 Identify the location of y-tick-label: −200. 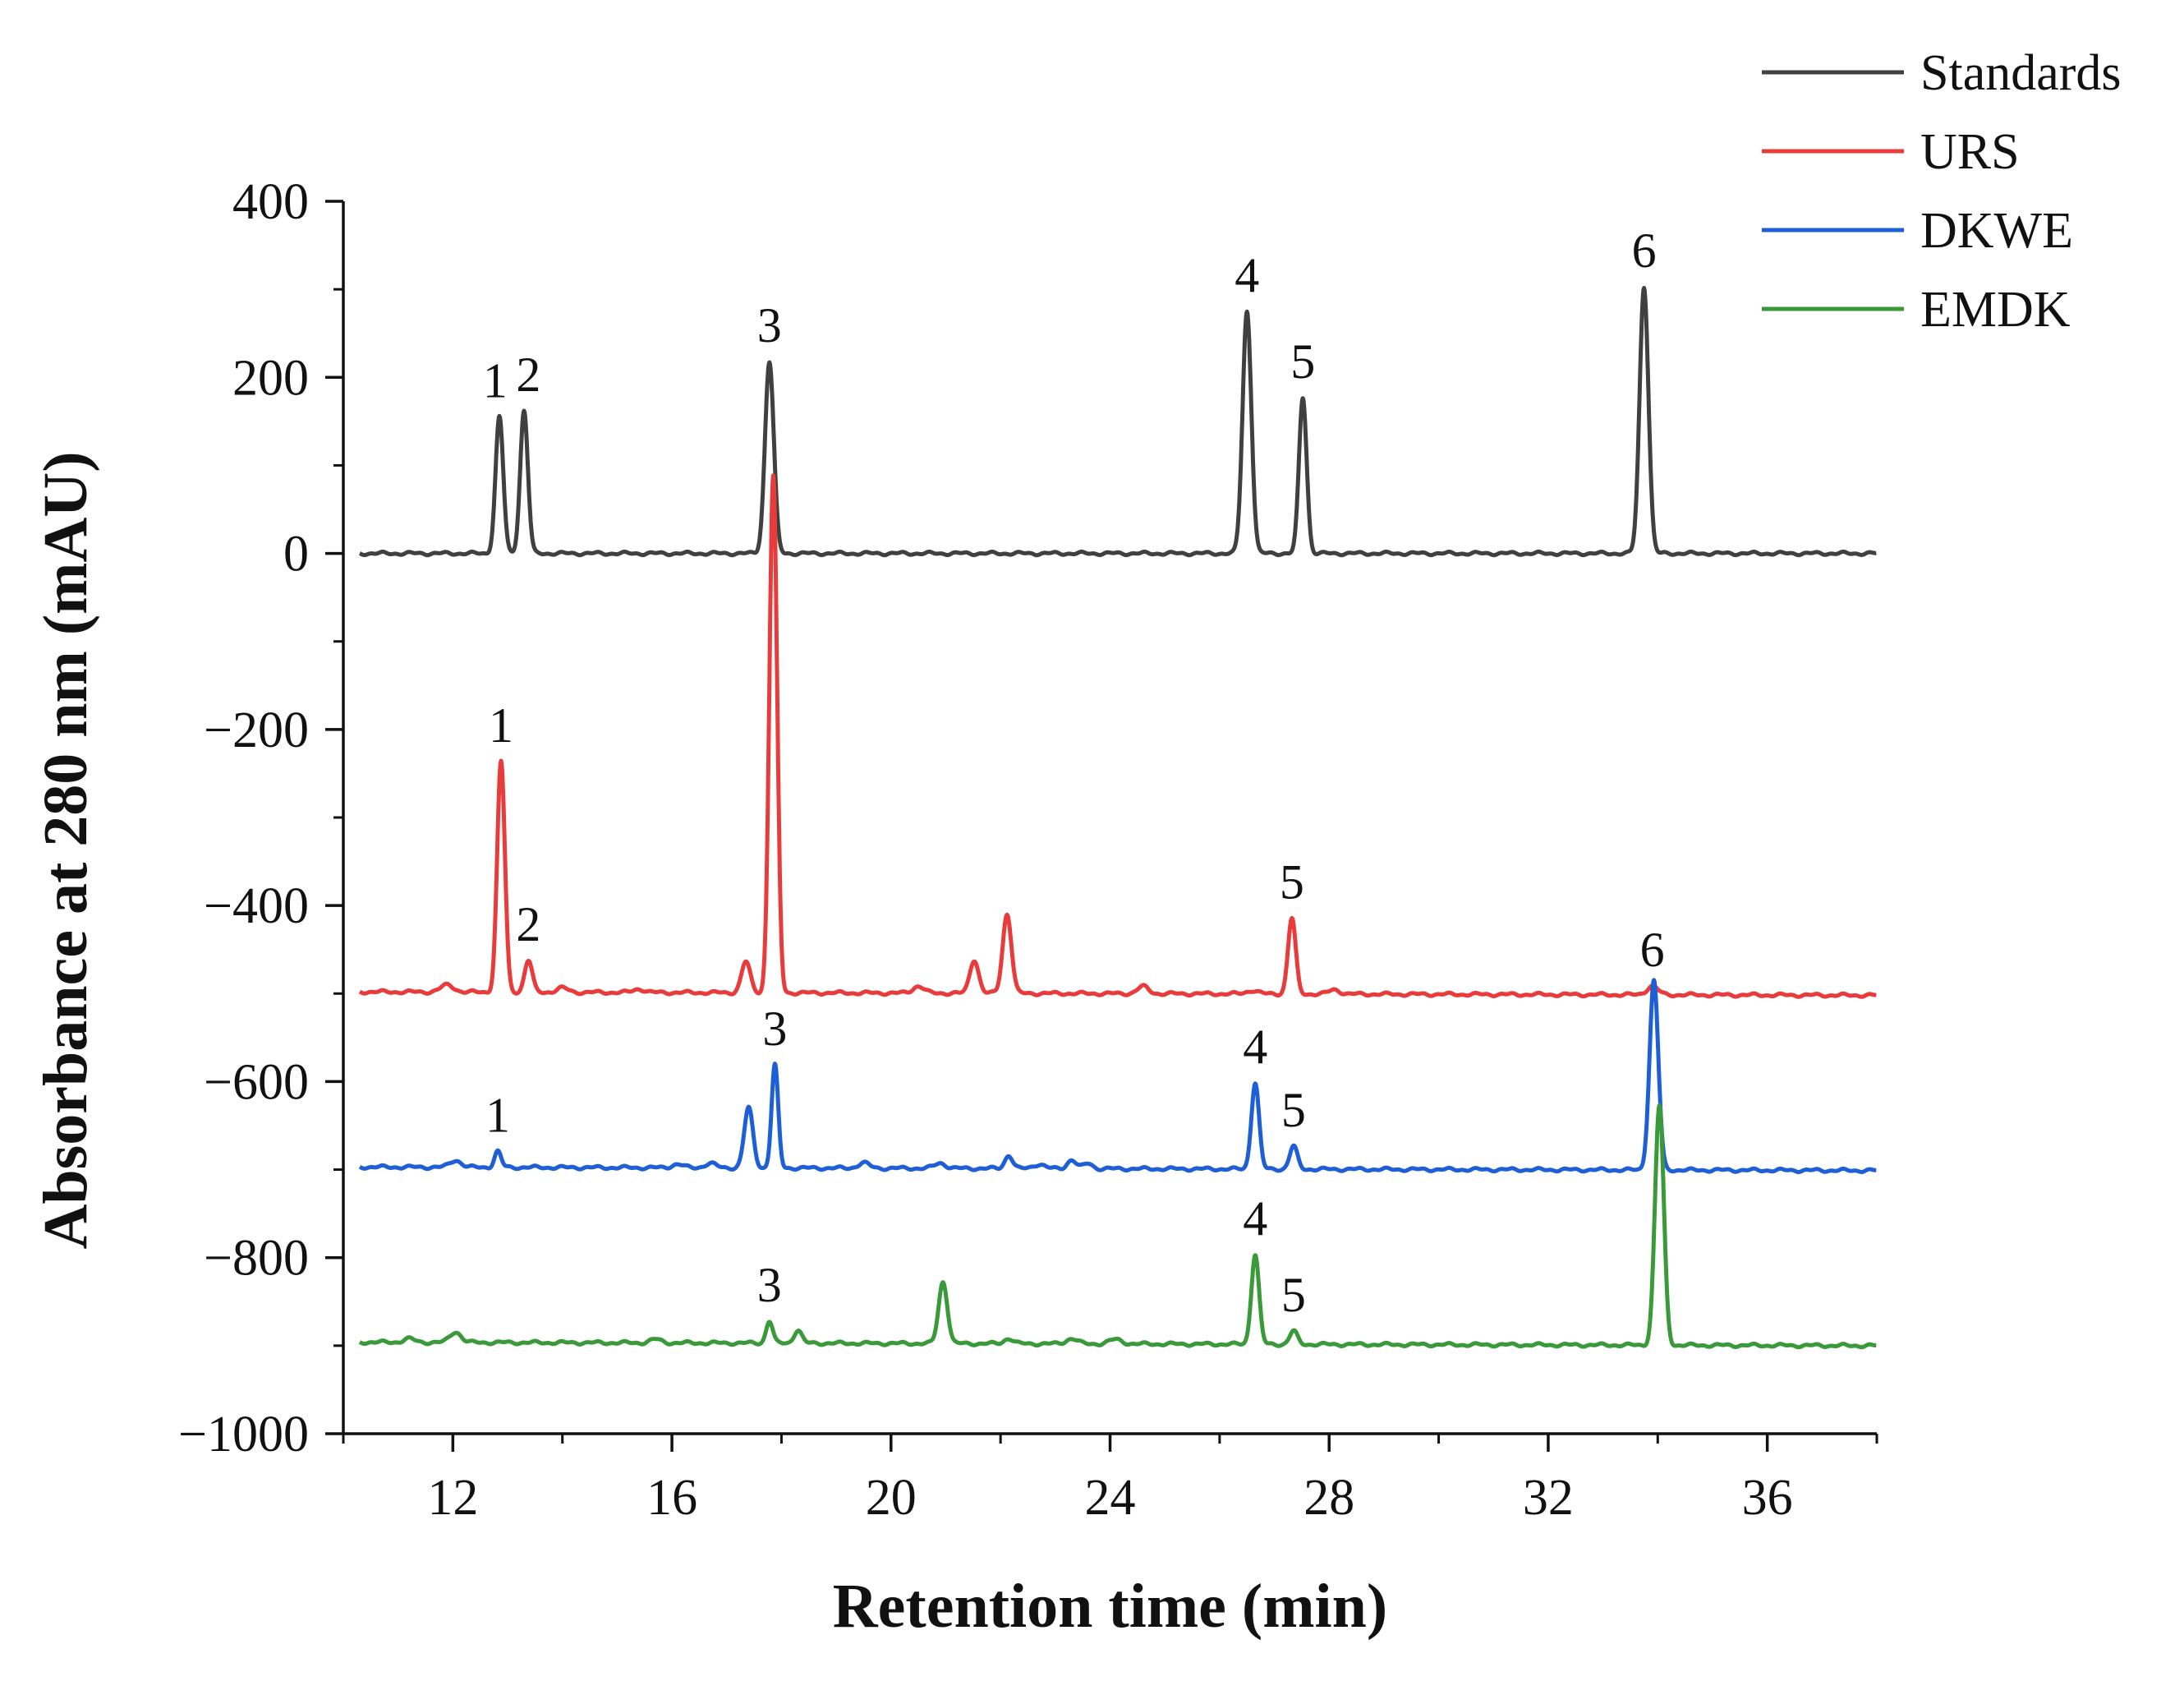
(256, 730).